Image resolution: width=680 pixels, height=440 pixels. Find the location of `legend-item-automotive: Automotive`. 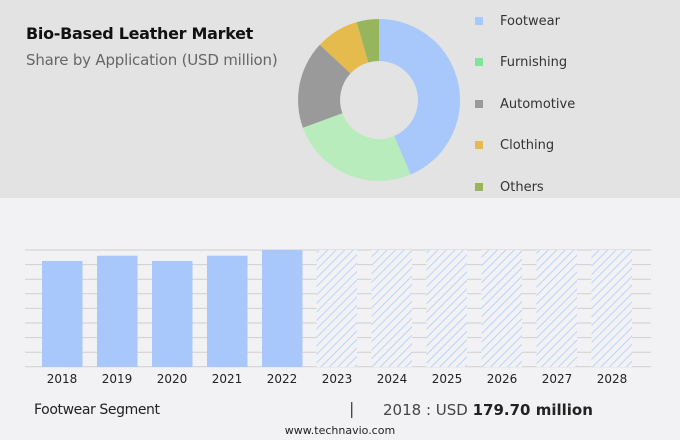

legend-item-automotive: Automotive is located at coordinates (525, 104).